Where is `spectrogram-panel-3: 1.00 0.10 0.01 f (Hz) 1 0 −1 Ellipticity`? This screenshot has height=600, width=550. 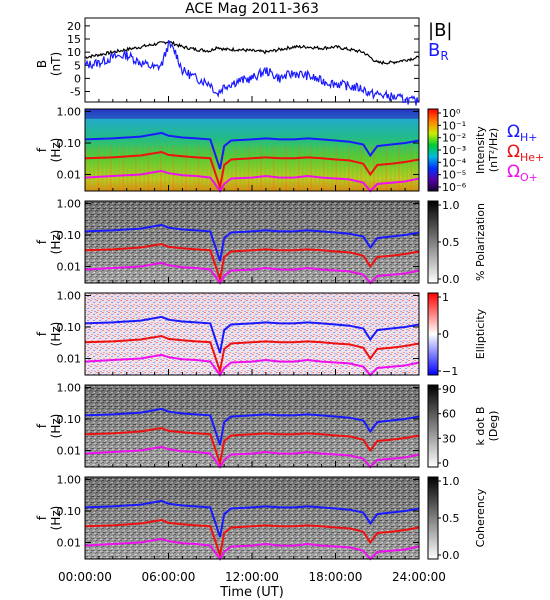 spectrogram-panel-3: 1.00 0.10 0.01 f (Hz) 1 0 −1 Ellipticity is located at coordinates (261, 333).